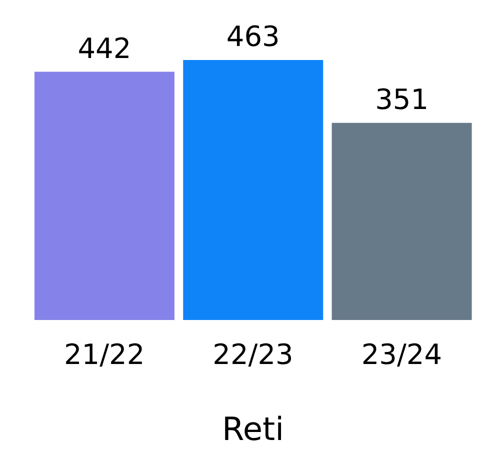  Describe the element at coordinates (105, 48) in the screenshot. I see `data-label: 442` at that location.